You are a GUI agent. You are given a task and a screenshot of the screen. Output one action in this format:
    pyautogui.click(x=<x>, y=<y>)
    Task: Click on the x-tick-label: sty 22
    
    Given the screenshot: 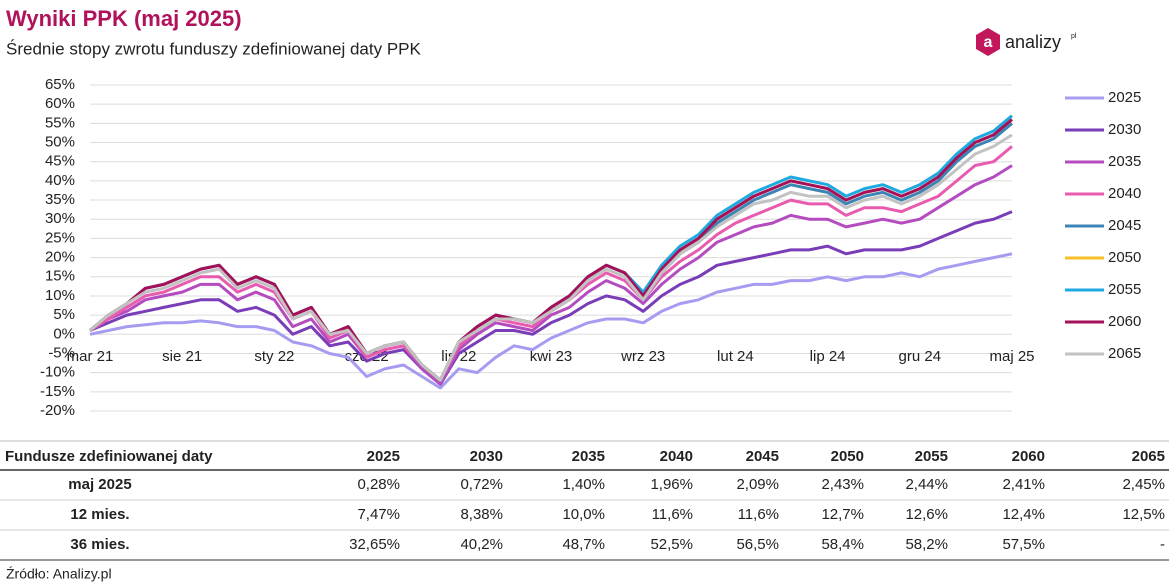 What is the action you would take?
    pyautogui.click(x=274, y=356)
    